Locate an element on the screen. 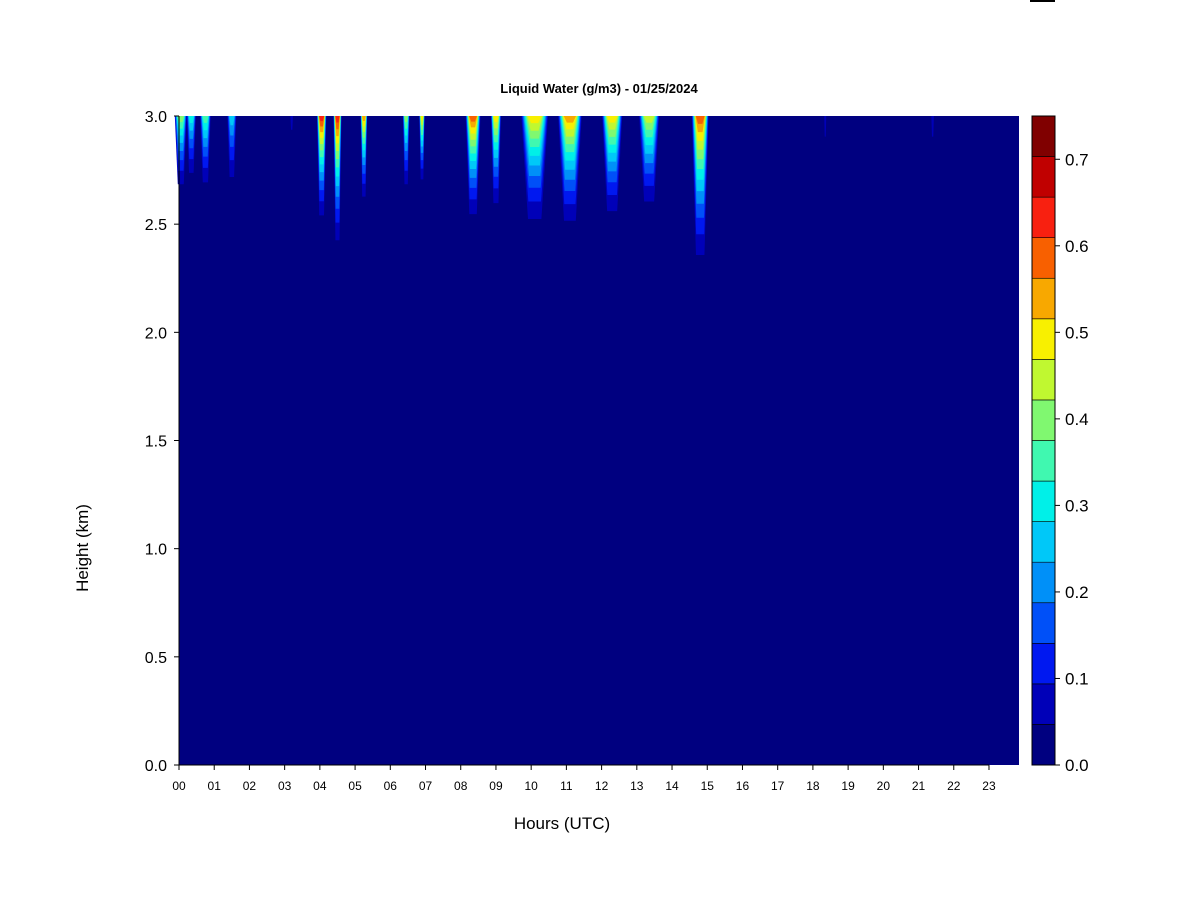  colorbar-tick-label: 0.1 is located at coordinates (1077, 678).